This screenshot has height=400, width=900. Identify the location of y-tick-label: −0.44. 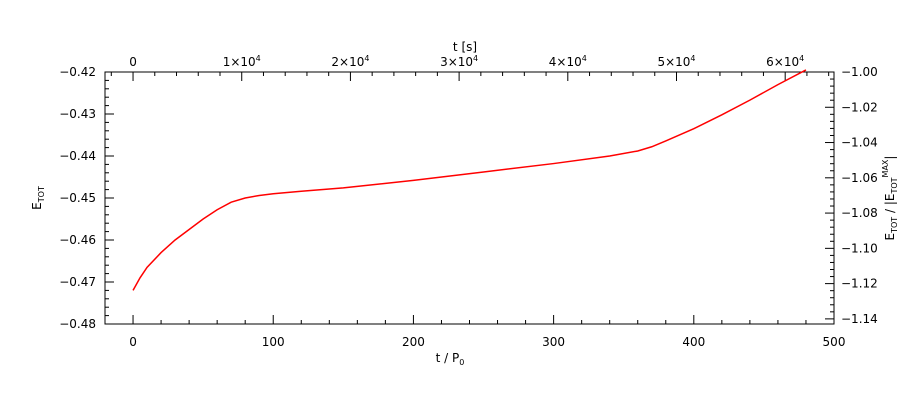
(77, 156).